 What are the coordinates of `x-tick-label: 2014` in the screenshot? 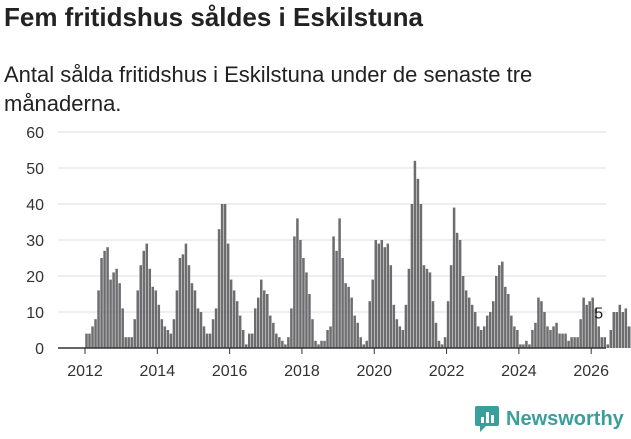 It's located at (158, 371).